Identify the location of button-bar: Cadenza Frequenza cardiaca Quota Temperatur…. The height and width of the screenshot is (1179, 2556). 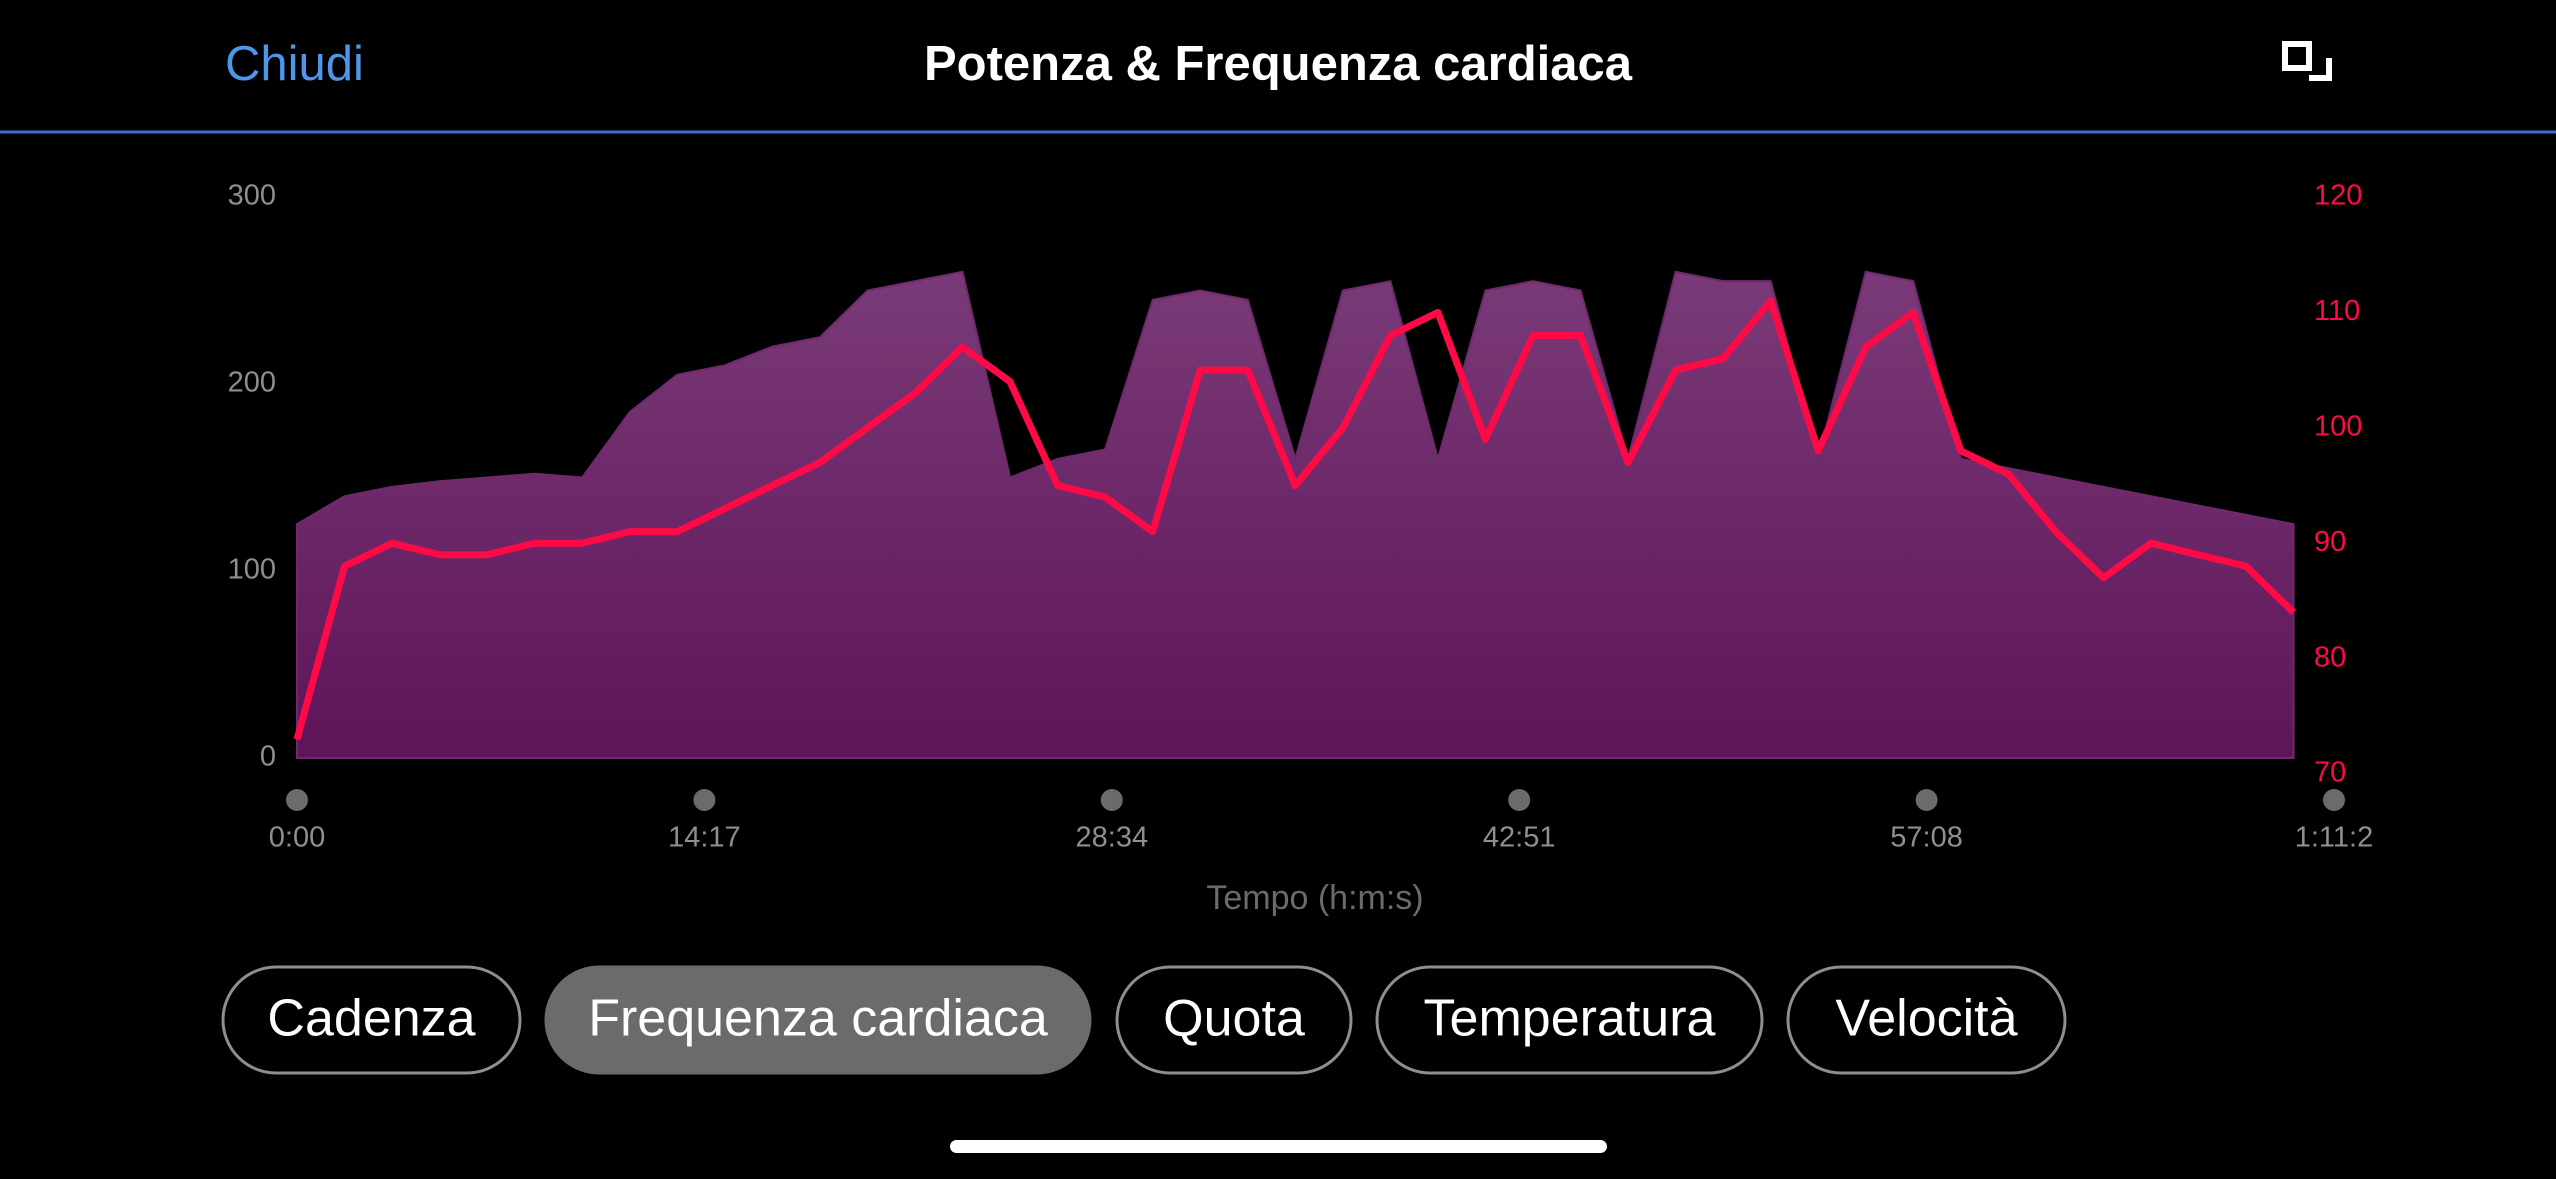
(1144, 1020).